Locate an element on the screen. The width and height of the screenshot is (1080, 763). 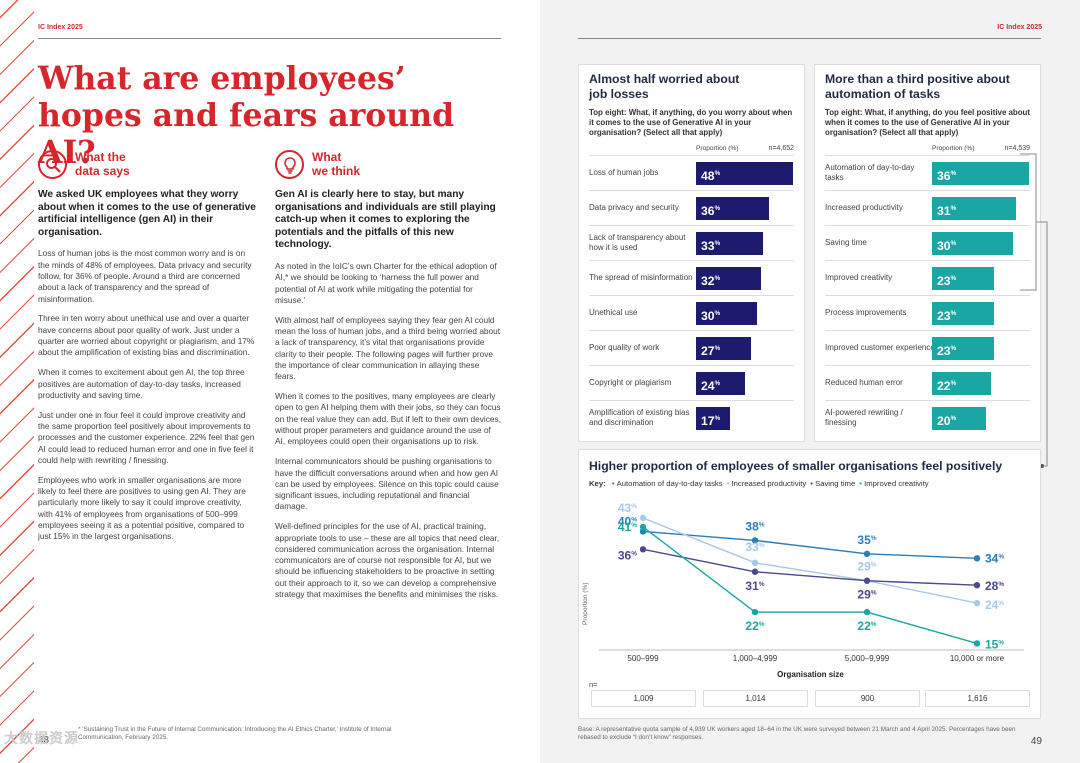
trend-x-axis-label: Organisation size is located at coordinates (810, 674).